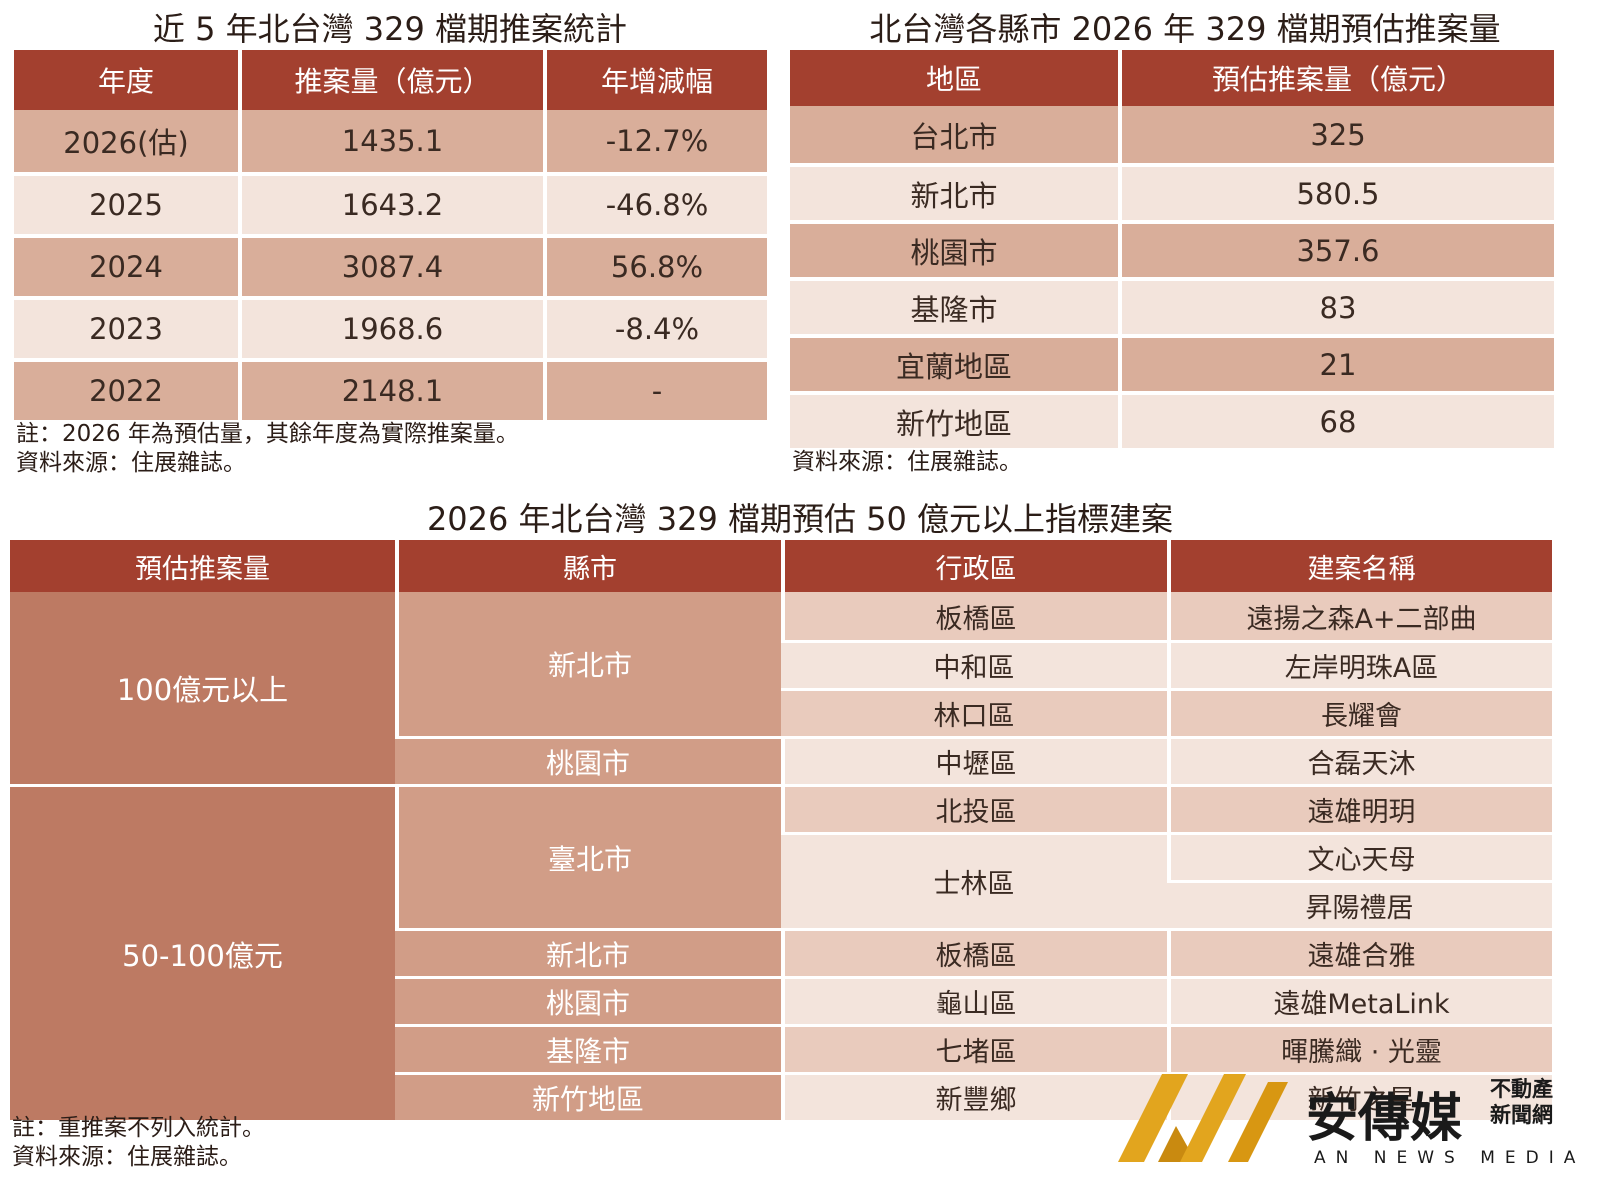 The image size is (1600, 1200). Describe the element at coordinates (390, 29) in the screenshot. I see `table1-title: 近 5 年北台灣 329 檔期推案統計` at that location.